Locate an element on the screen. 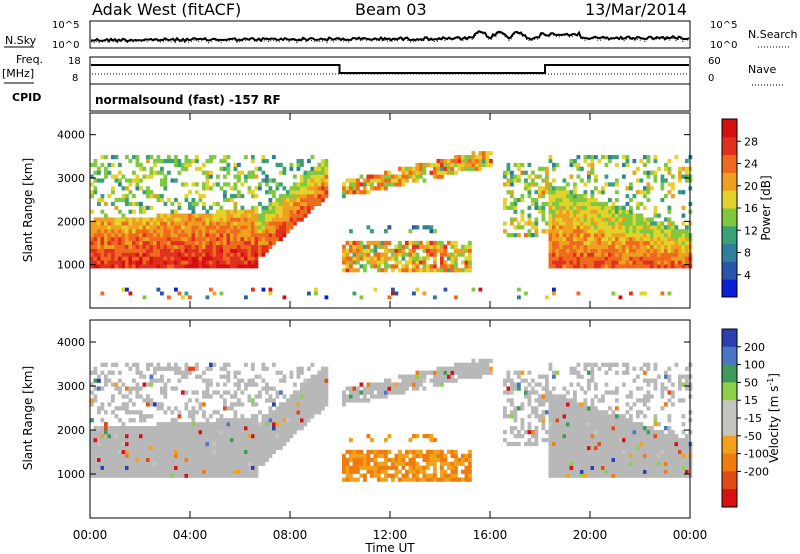 This screenshot has height=554, width=800. nsearch-tick-top: 10^5 is located at coordinates (723, 25).